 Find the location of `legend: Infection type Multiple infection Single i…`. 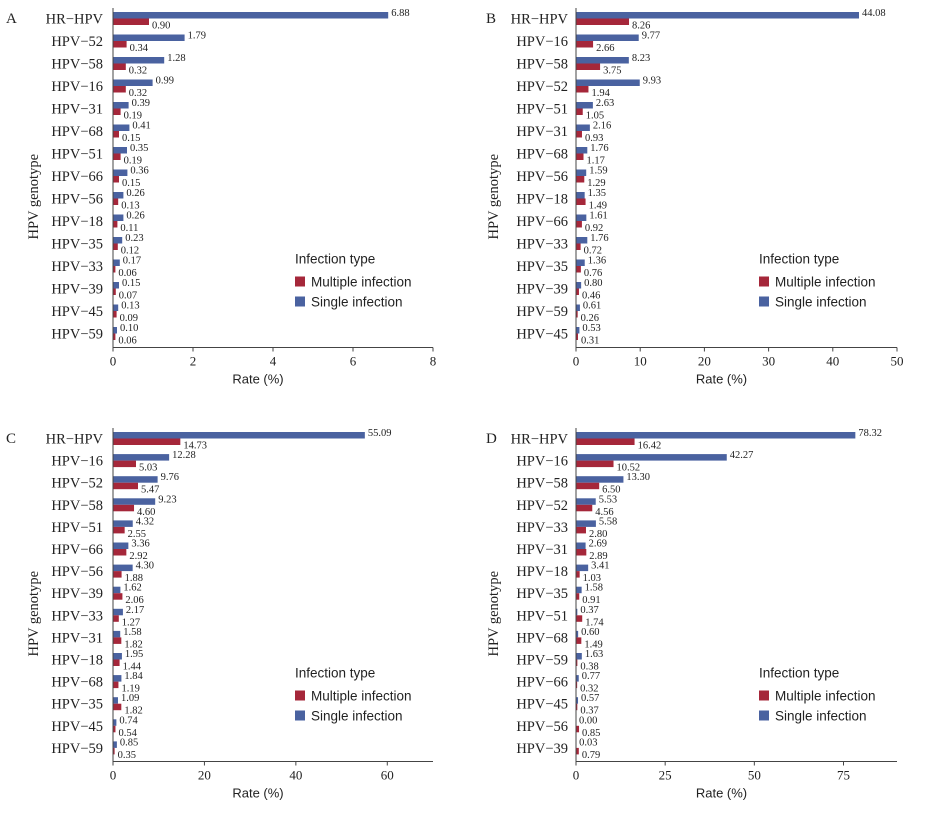

legend: Infection type Multiple infection Single i… is located at coordinates (353, 281).